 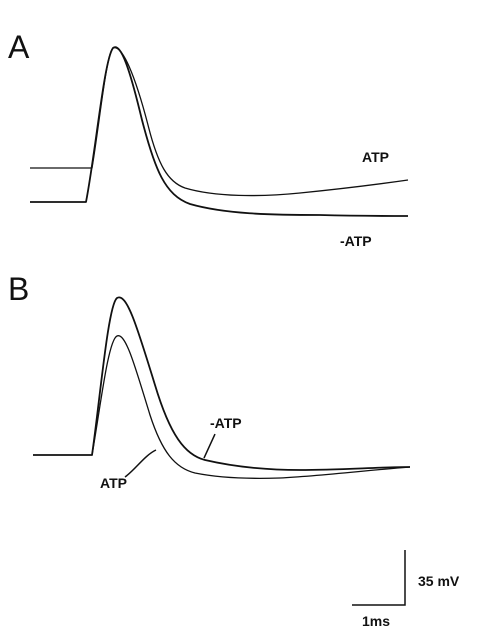 What do you see at coordinates (18, 289) in the screenshot?
I see `panel-label: B` at bounding box center [18, 289].